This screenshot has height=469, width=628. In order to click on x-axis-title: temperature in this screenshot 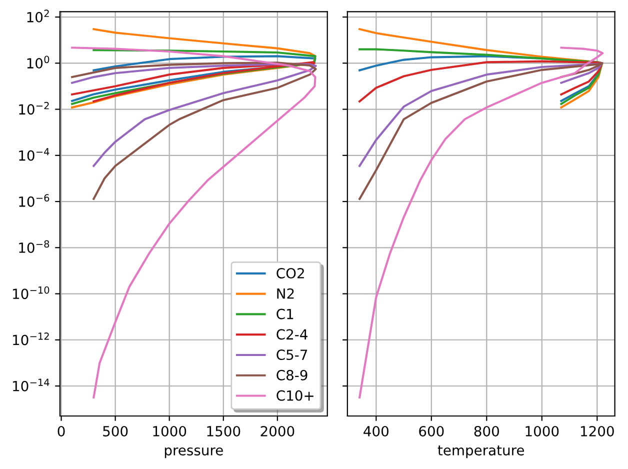, I will do `click(481, 452)`.